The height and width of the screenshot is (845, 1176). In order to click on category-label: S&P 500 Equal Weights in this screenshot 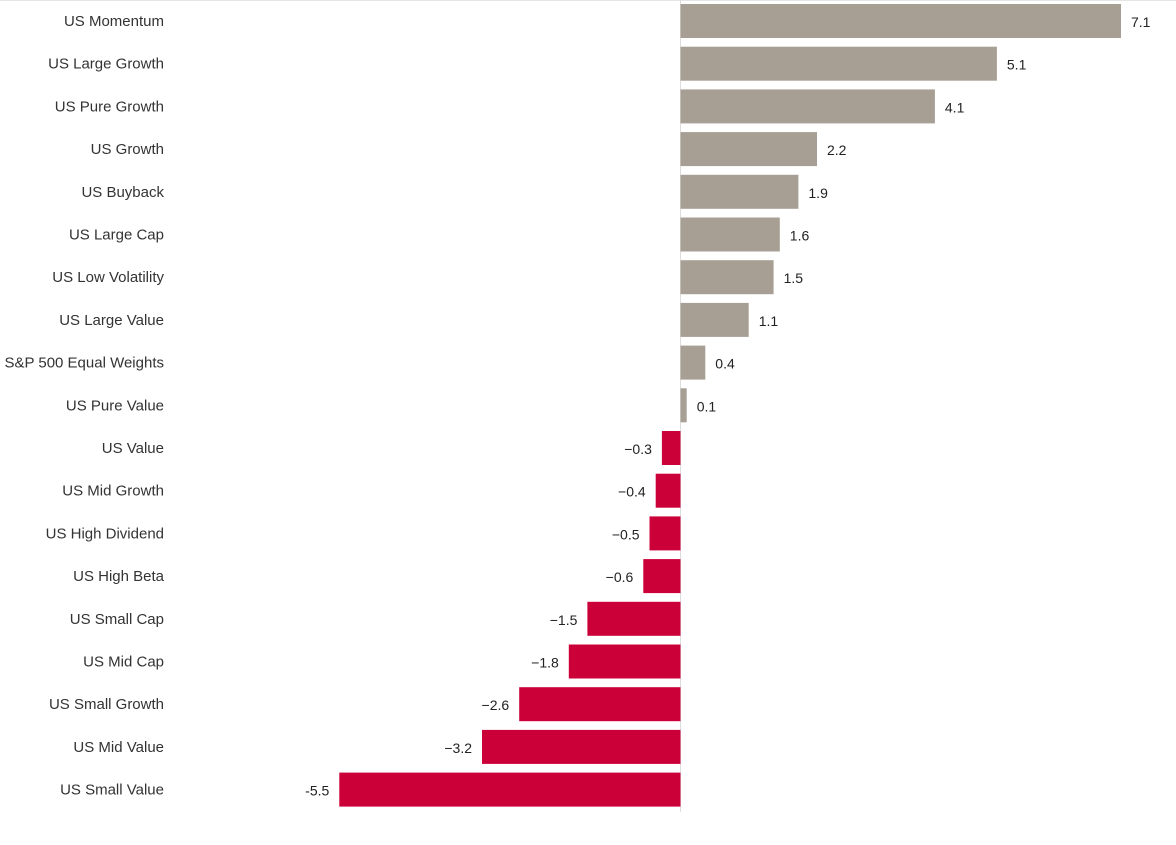, I will do `click(84, 363)`.